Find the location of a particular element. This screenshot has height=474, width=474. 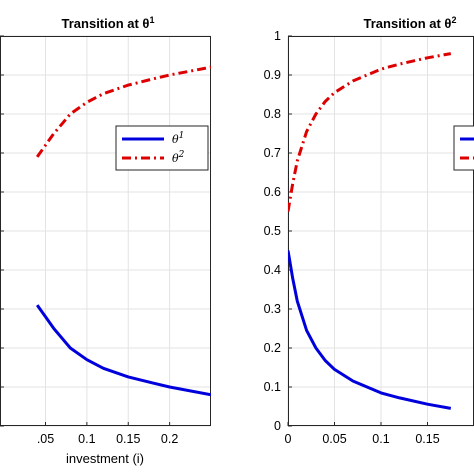

y-tick-label: 0.2 is located at coordinates (272, 348).